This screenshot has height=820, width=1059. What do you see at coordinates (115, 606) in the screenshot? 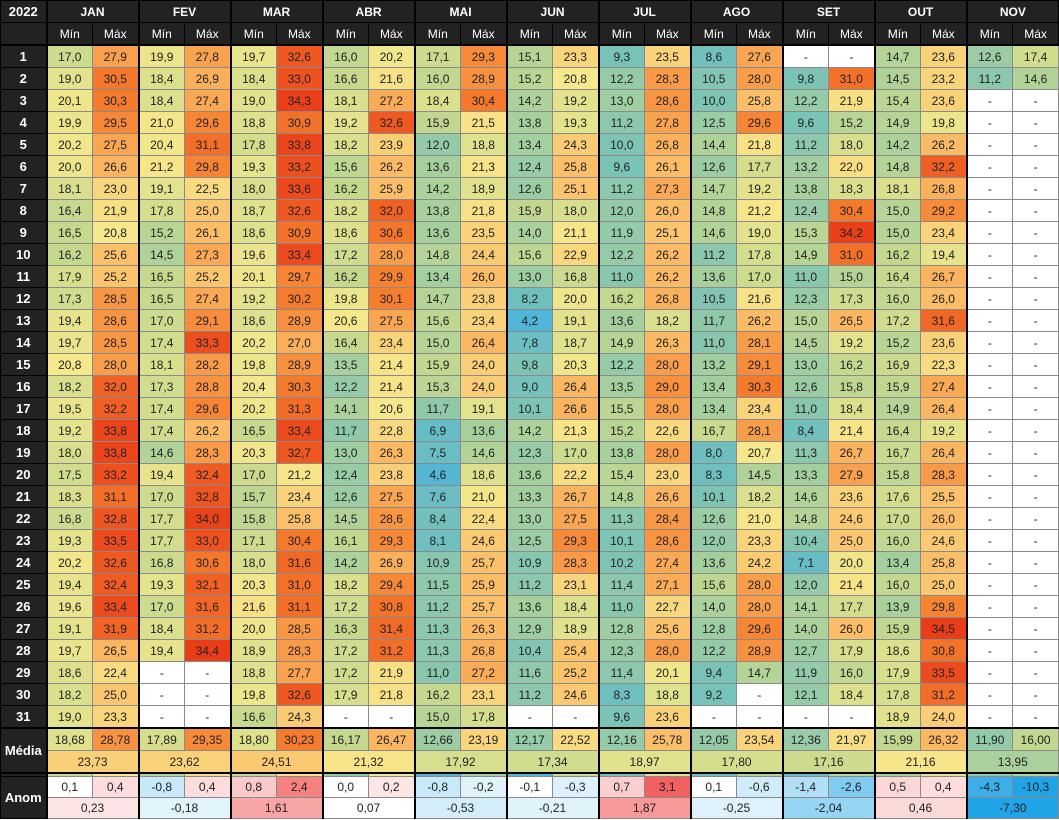
I see `temp-cell: 33,4` at bounding box center [115, 606].